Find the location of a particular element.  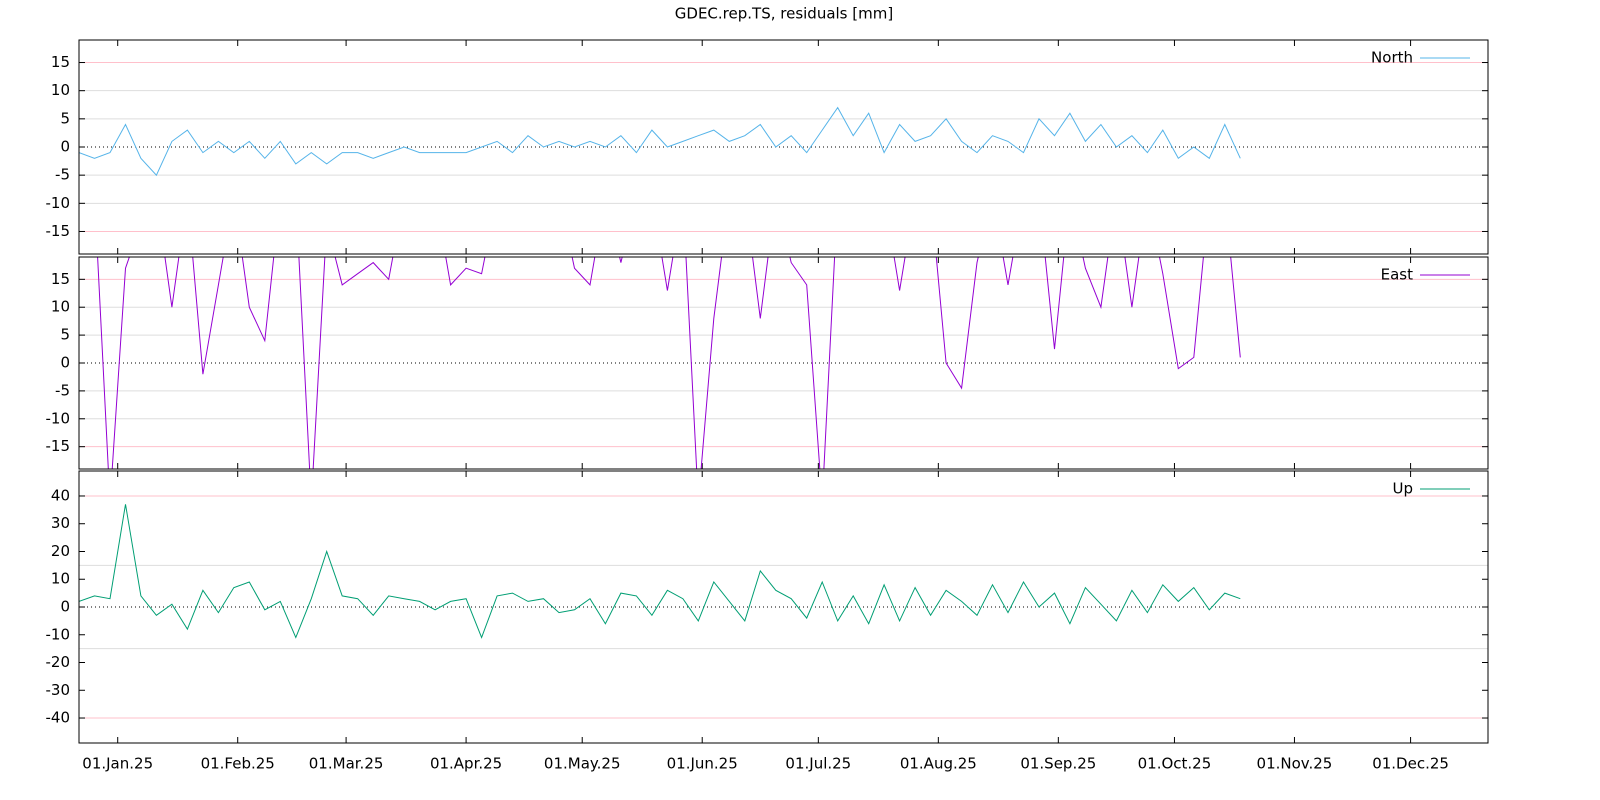

x-tick-label: 01.Feb.25 is located at coordinates (238, 764).